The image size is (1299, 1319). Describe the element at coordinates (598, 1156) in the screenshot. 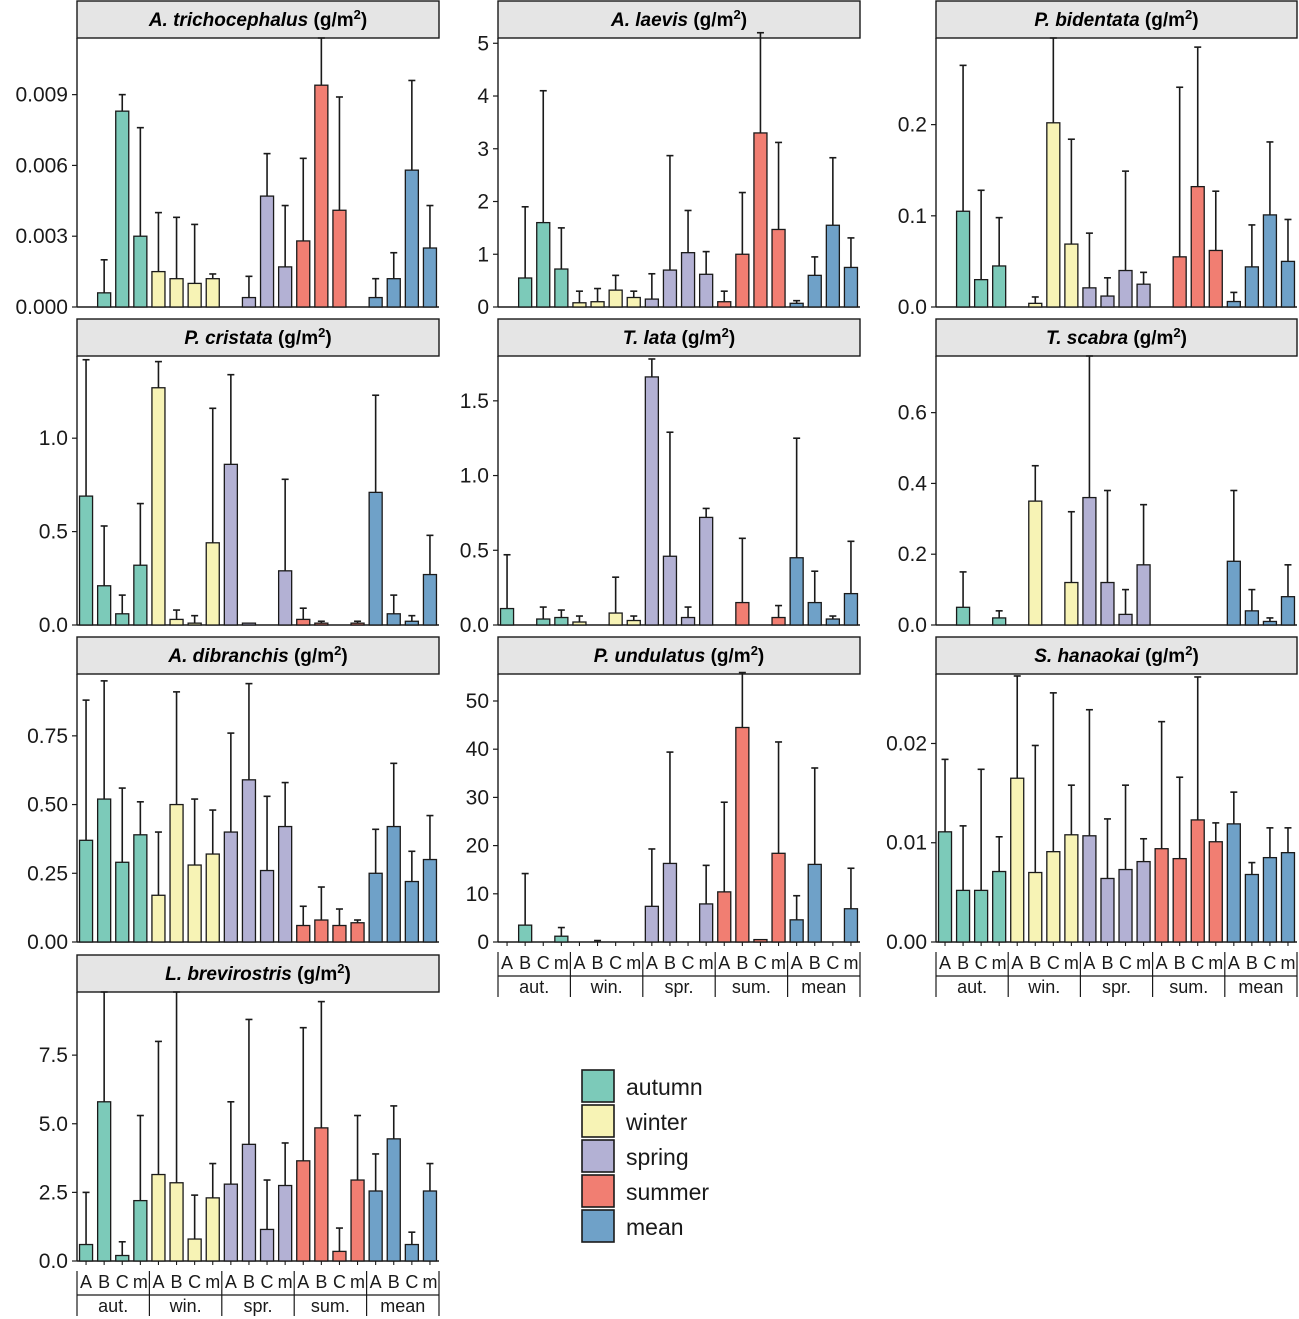

I see `legend-key-spring` at that location.